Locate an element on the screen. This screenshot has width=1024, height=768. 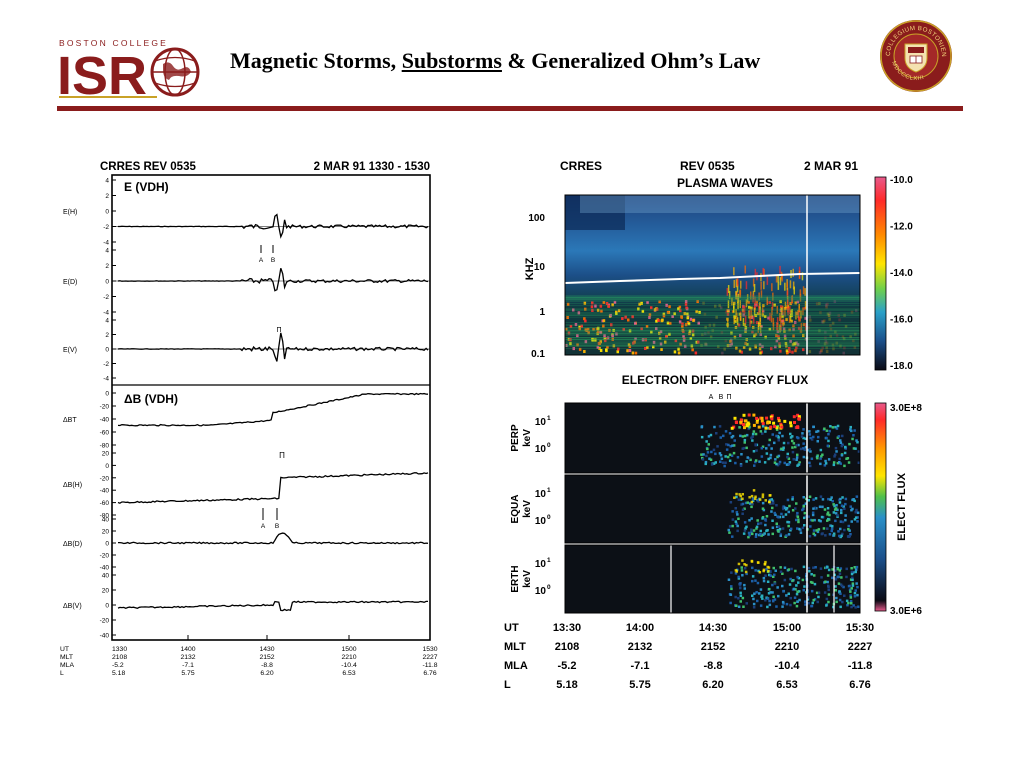
footer-value: 14:30 is located at coordinates (713, 628).